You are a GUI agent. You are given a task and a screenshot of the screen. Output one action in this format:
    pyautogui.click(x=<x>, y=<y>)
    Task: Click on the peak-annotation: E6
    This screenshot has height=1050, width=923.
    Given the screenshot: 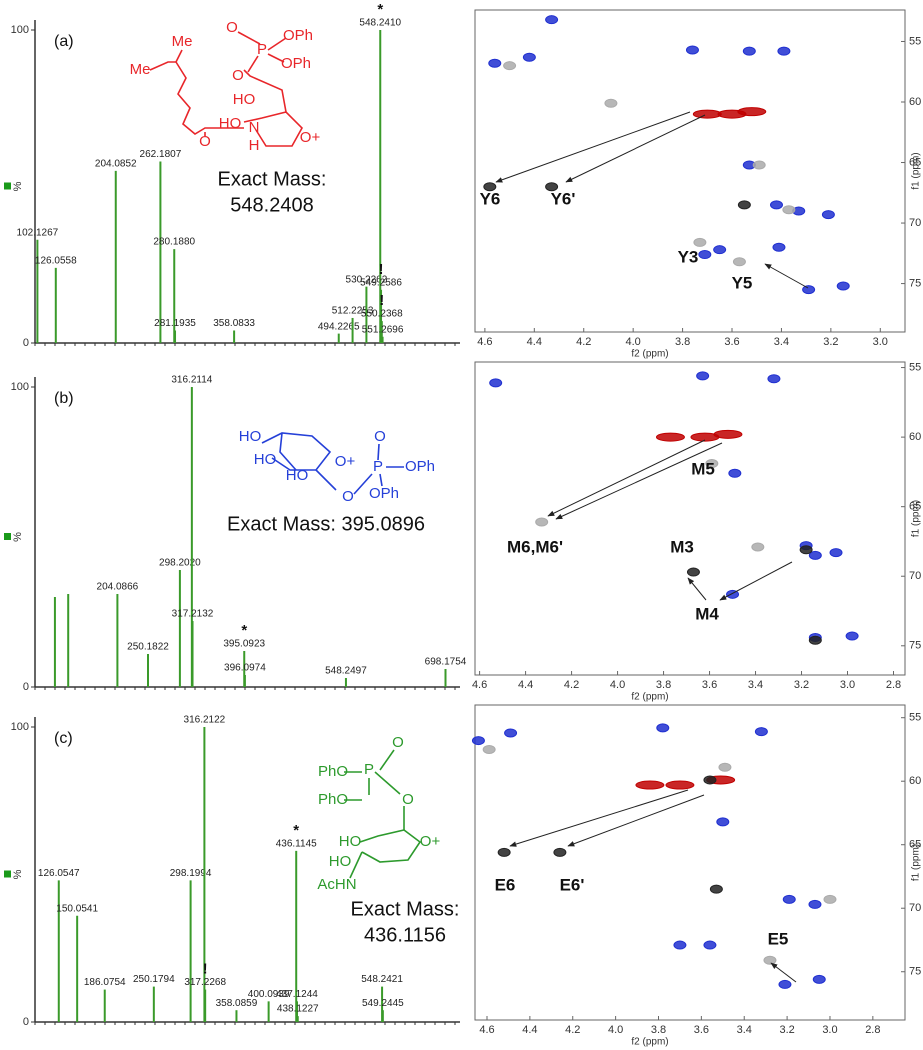 What is the action you would take?
    pyautogui.click(x=505, y=884)
    